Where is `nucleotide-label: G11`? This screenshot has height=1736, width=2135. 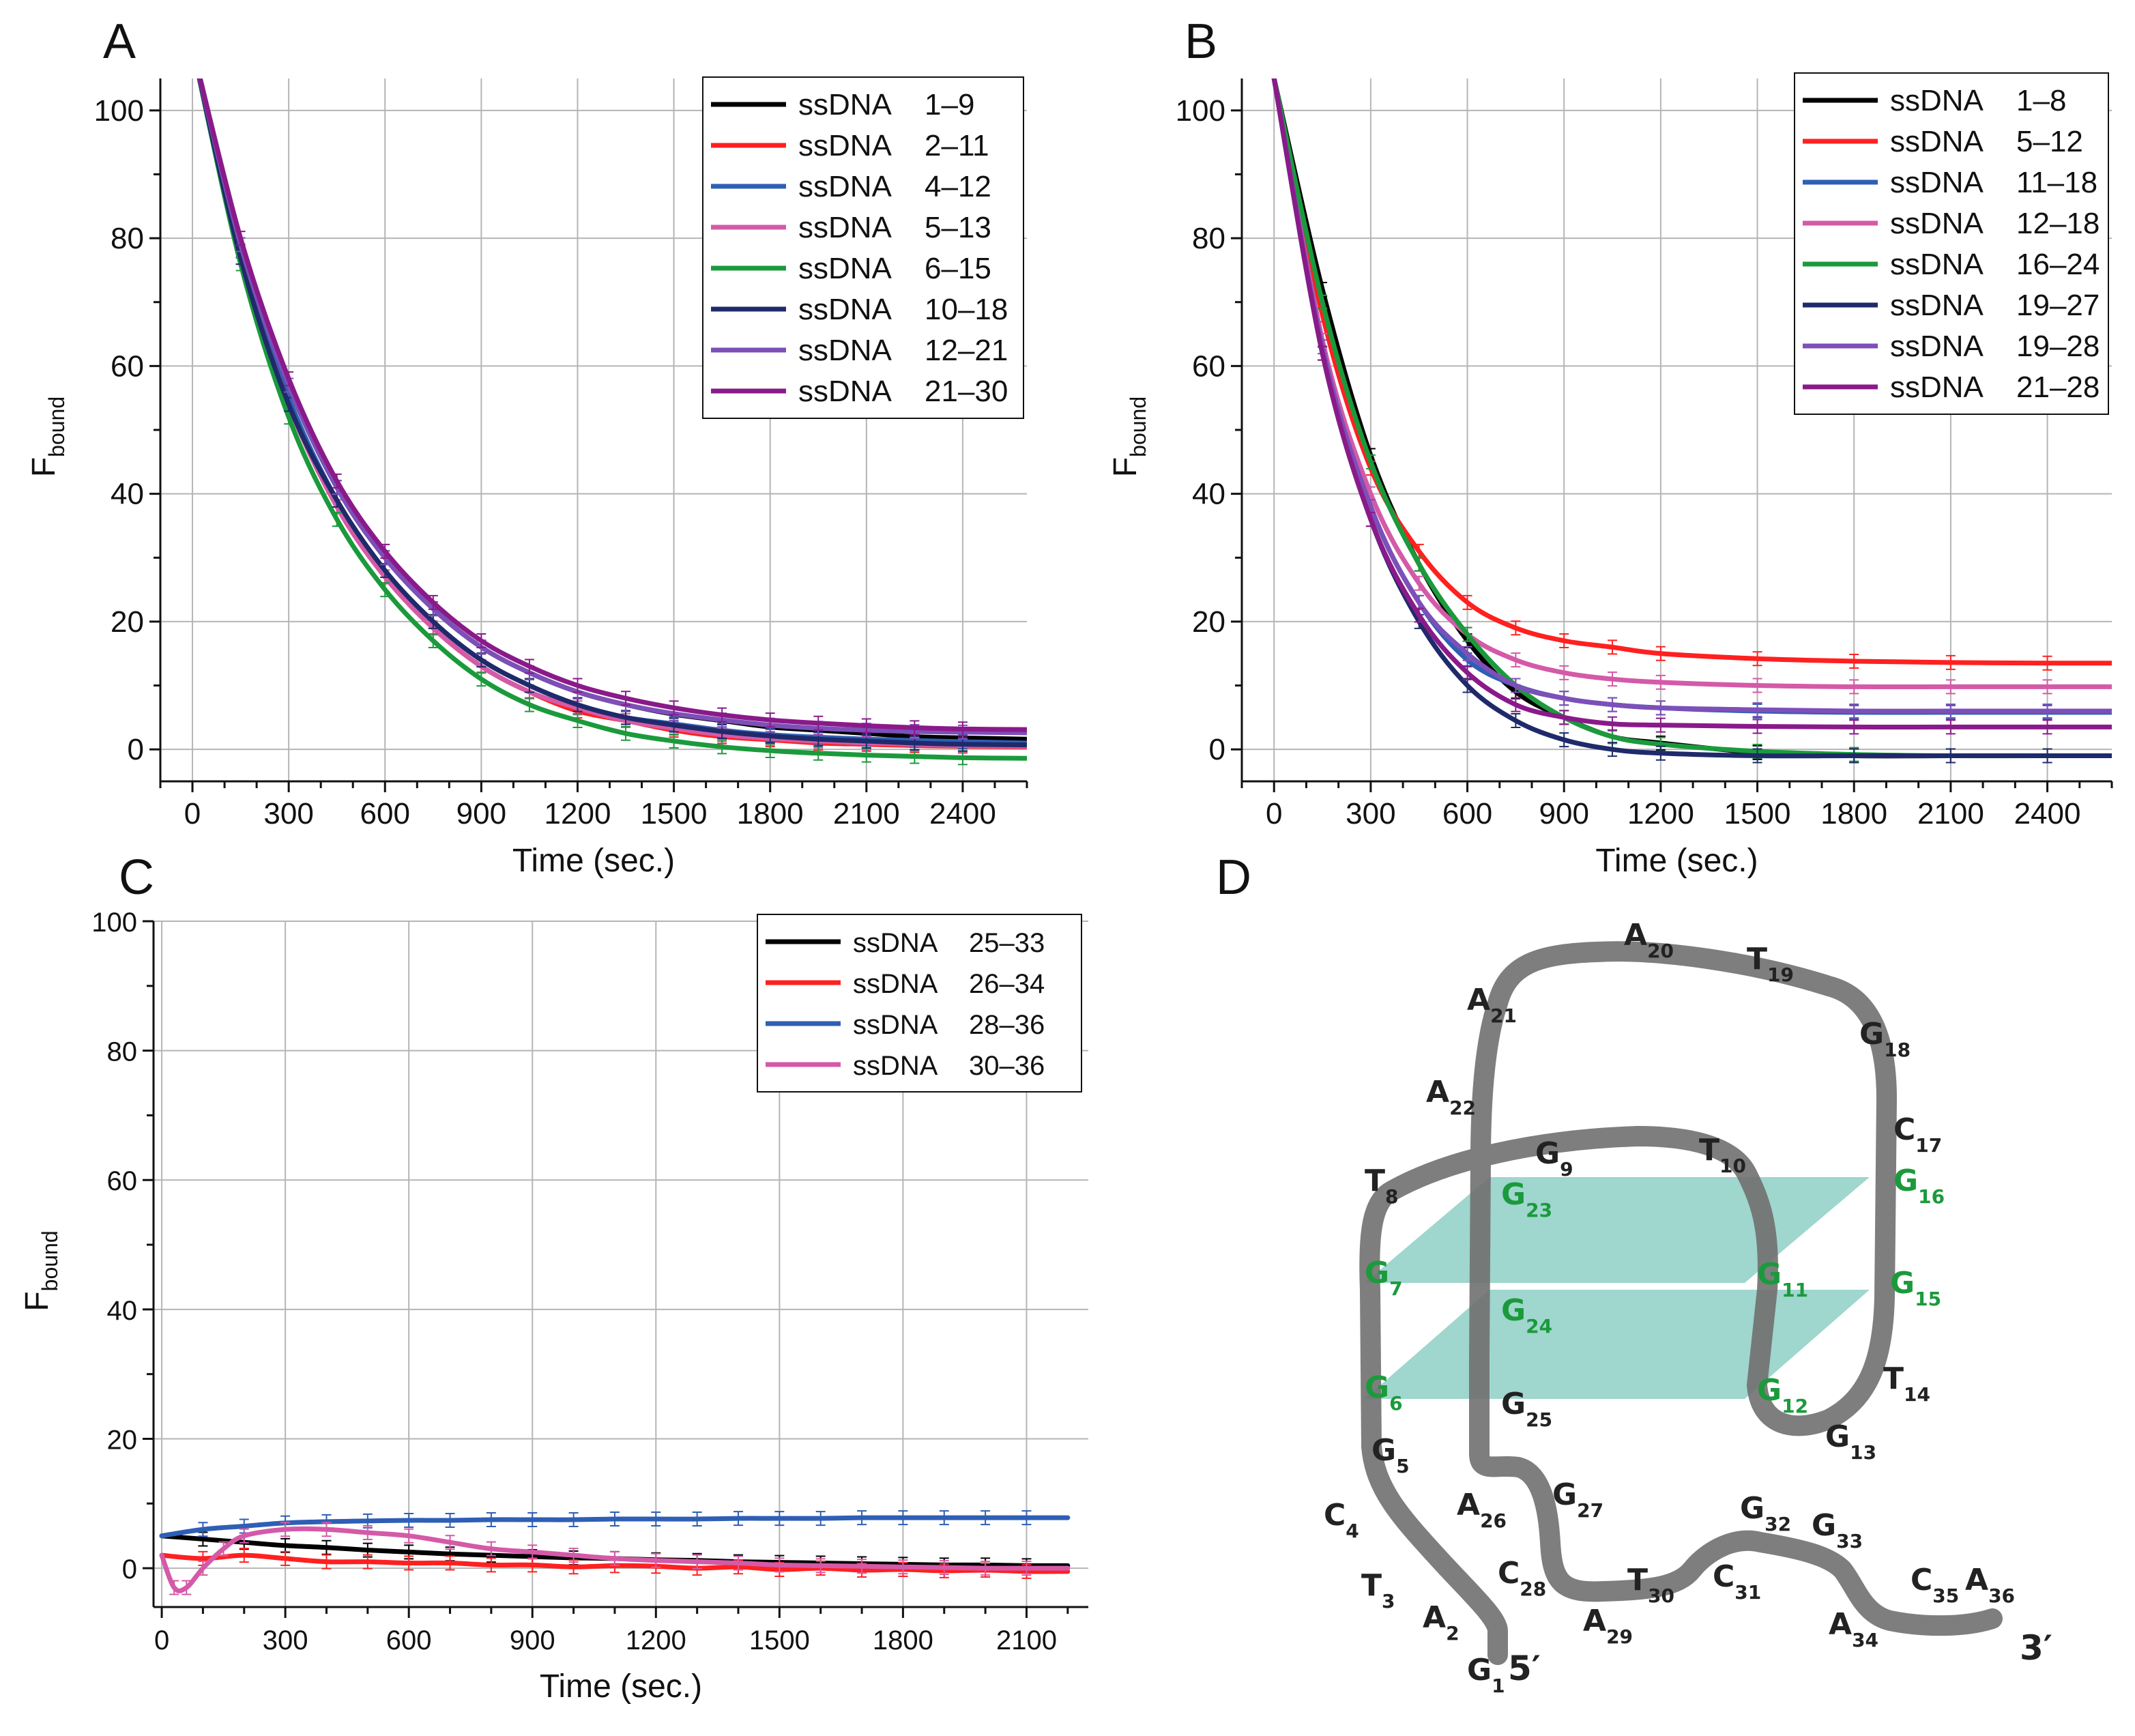 nucleotide-label: G11 is located at coordinates (1782, 1279).